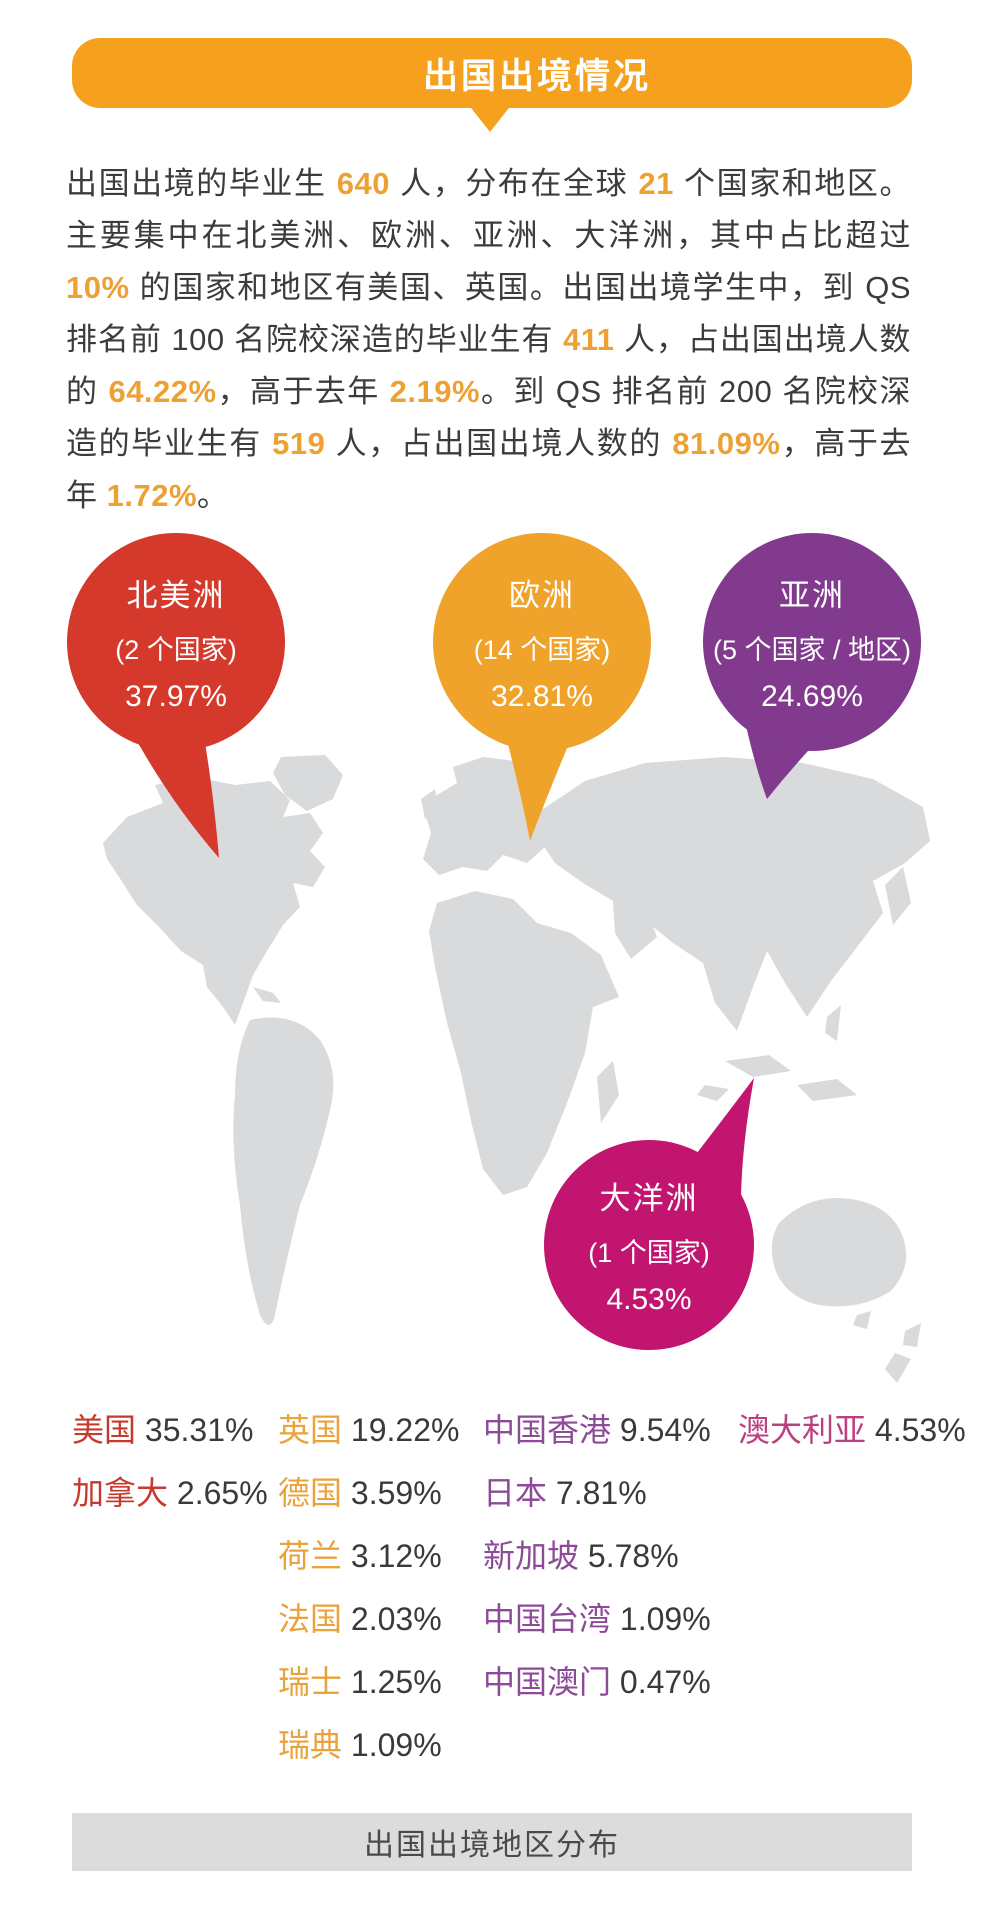 Image resolution: width=1000 pixels, height=1919 pixels. Describe the element at coordinates (812, 595) in the screenshot. I see `continent-name: 亚洲` at that location.